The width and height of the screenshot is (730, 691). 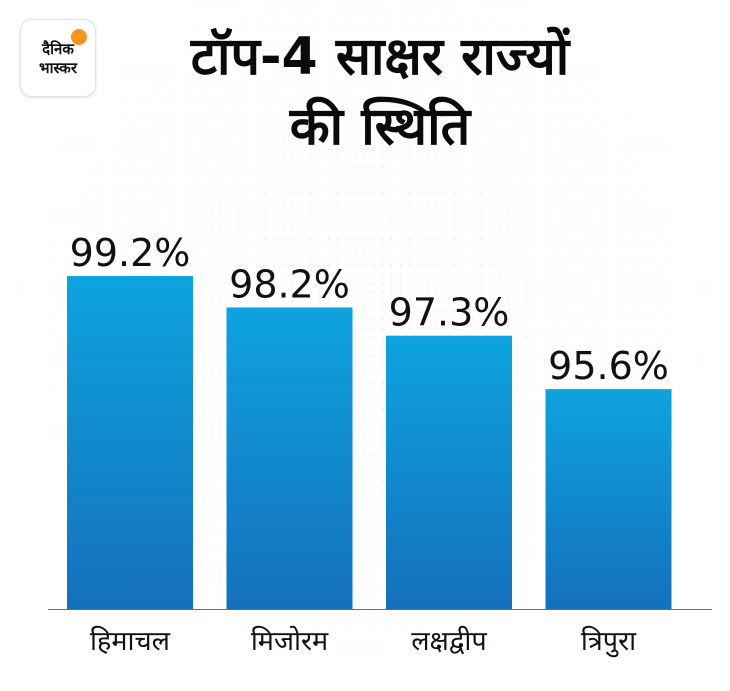 I want to click on category-label-2: मिजोरम, so click(x=290, y=641).